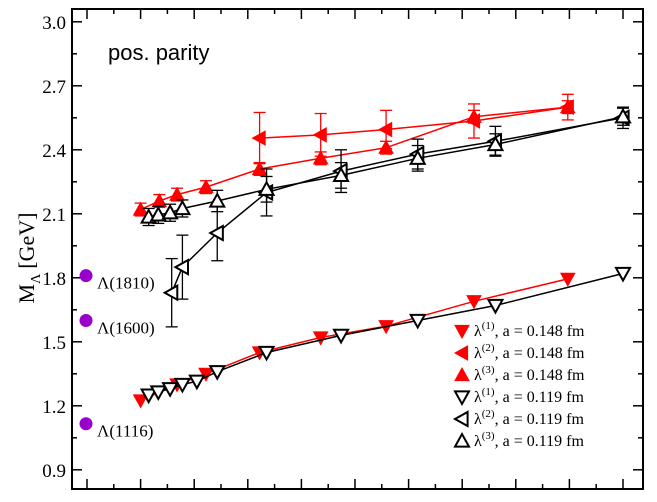  I want to click on y-tick-label: 2.7, so click(54, 87).